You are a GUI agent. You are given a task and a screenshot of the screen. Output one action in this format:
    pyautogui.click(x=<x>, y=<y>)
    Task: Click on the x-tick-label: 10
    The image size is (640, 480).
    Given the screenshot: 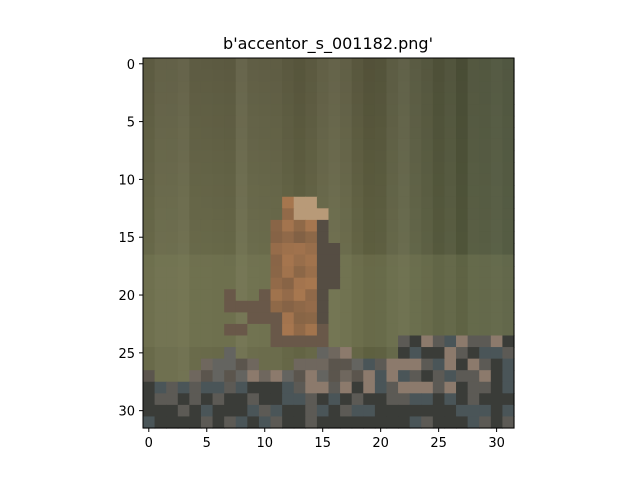 What is the action you would take?
    pyautogui.click(x=264, y=443)
    